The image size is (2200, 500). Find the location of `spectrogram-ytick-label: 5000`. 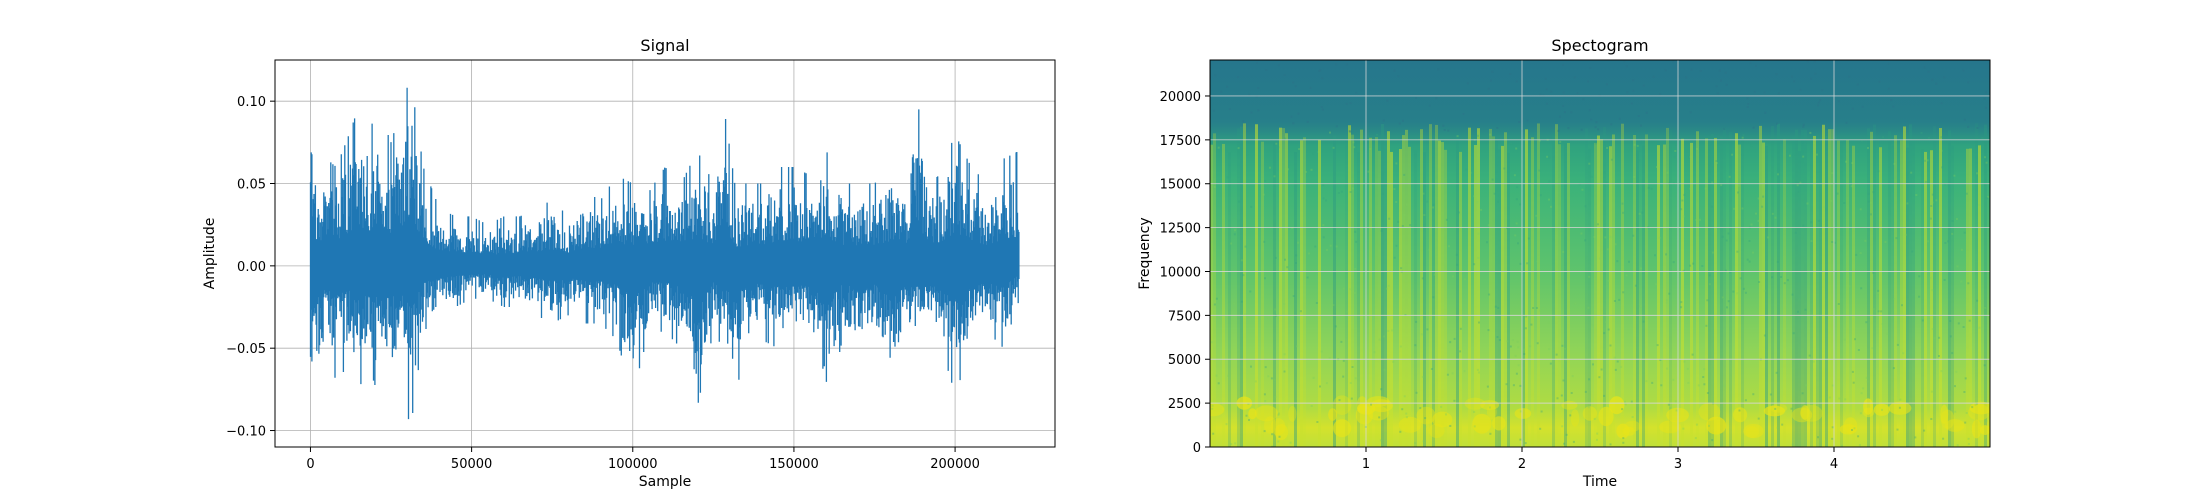

spectrogram-ytick-label: 5000 is located at coordinates (1184, 360).